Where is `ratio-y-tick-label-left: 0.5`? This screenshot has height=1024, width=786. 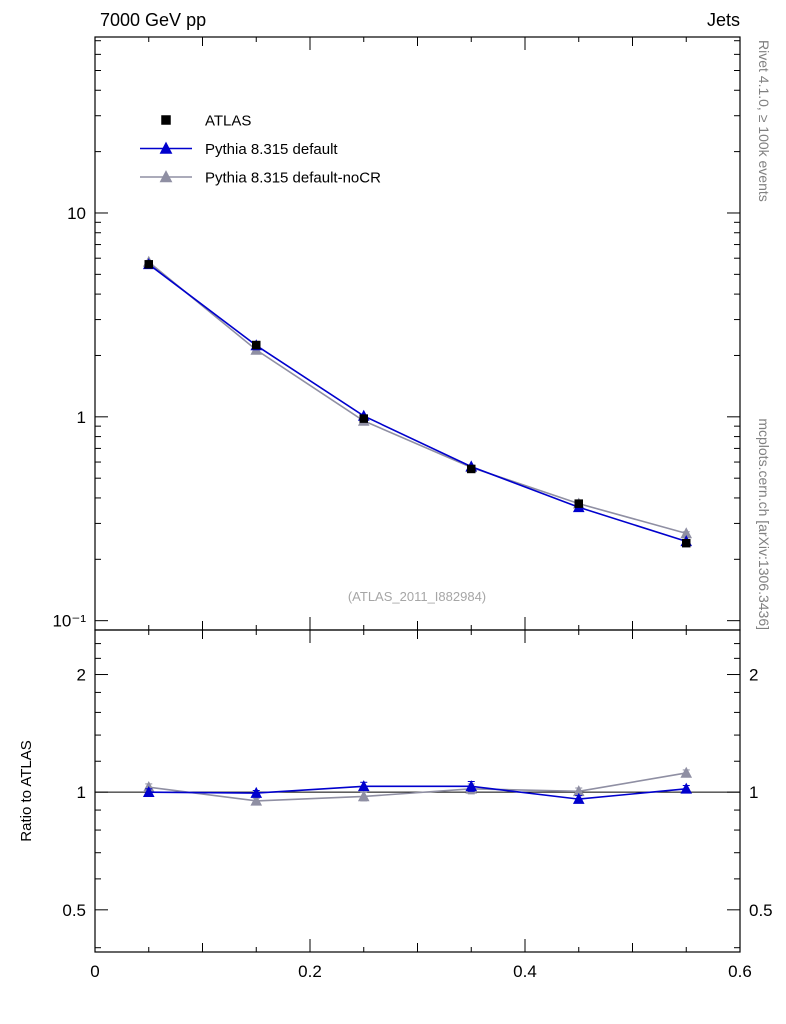
ratio-y-tick-label-left: 0.5 is located at coordinates (74, 910).